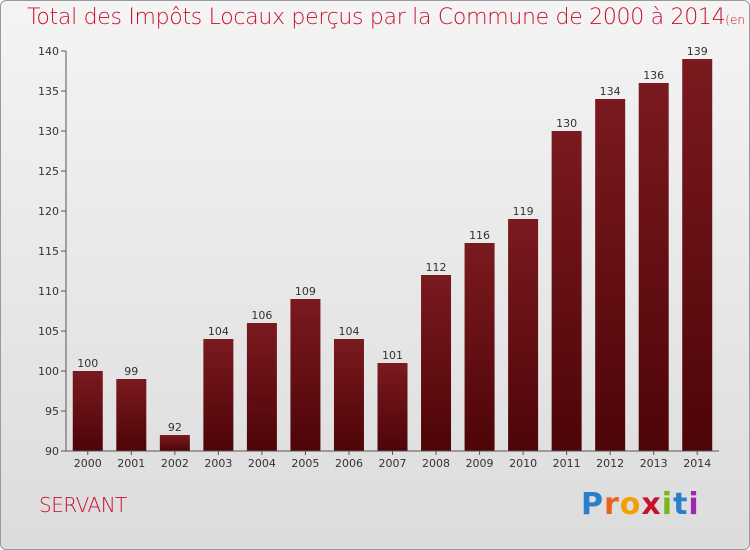  Describe the element at coordinates (48, 251) in the screenshot. I see `y-tick-label: 115` at that location.